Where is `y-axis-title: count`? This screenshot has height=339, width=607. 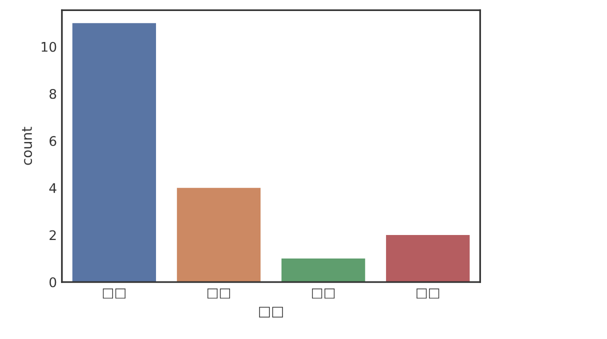
y-axis-title: count is located at coordinates (27, 145).